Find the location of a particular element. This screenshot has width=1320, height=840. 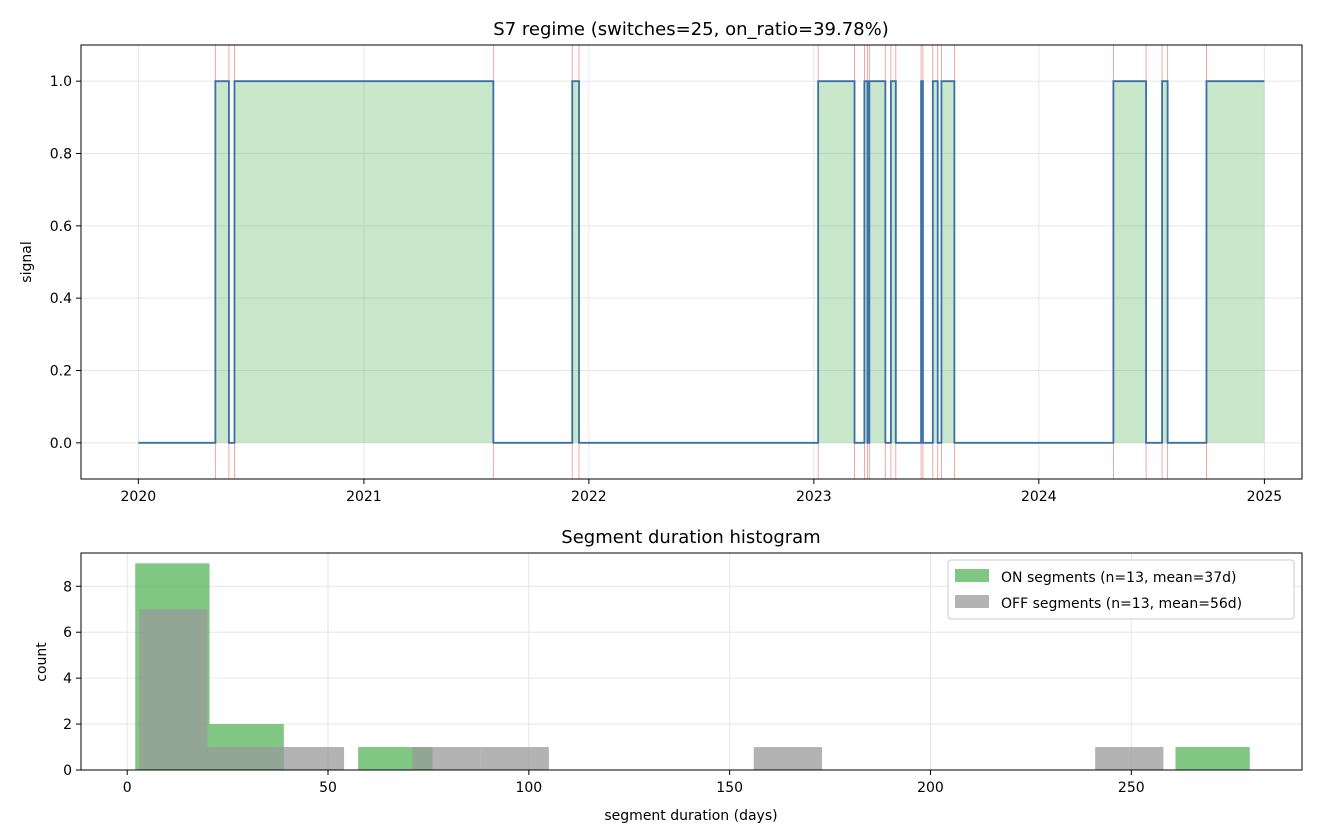

histogram-x-tick-label: 150 is located at coordinates (729, 788).